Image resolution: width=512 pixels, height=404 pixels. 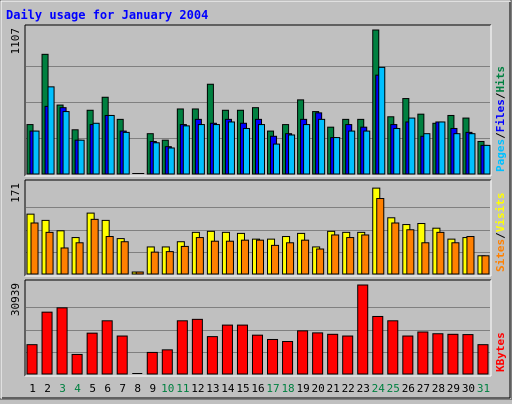 What do you see at coordinates (227, 253) in the screenshot?
I see `day-14-bars` at bounding box center [227, 253].